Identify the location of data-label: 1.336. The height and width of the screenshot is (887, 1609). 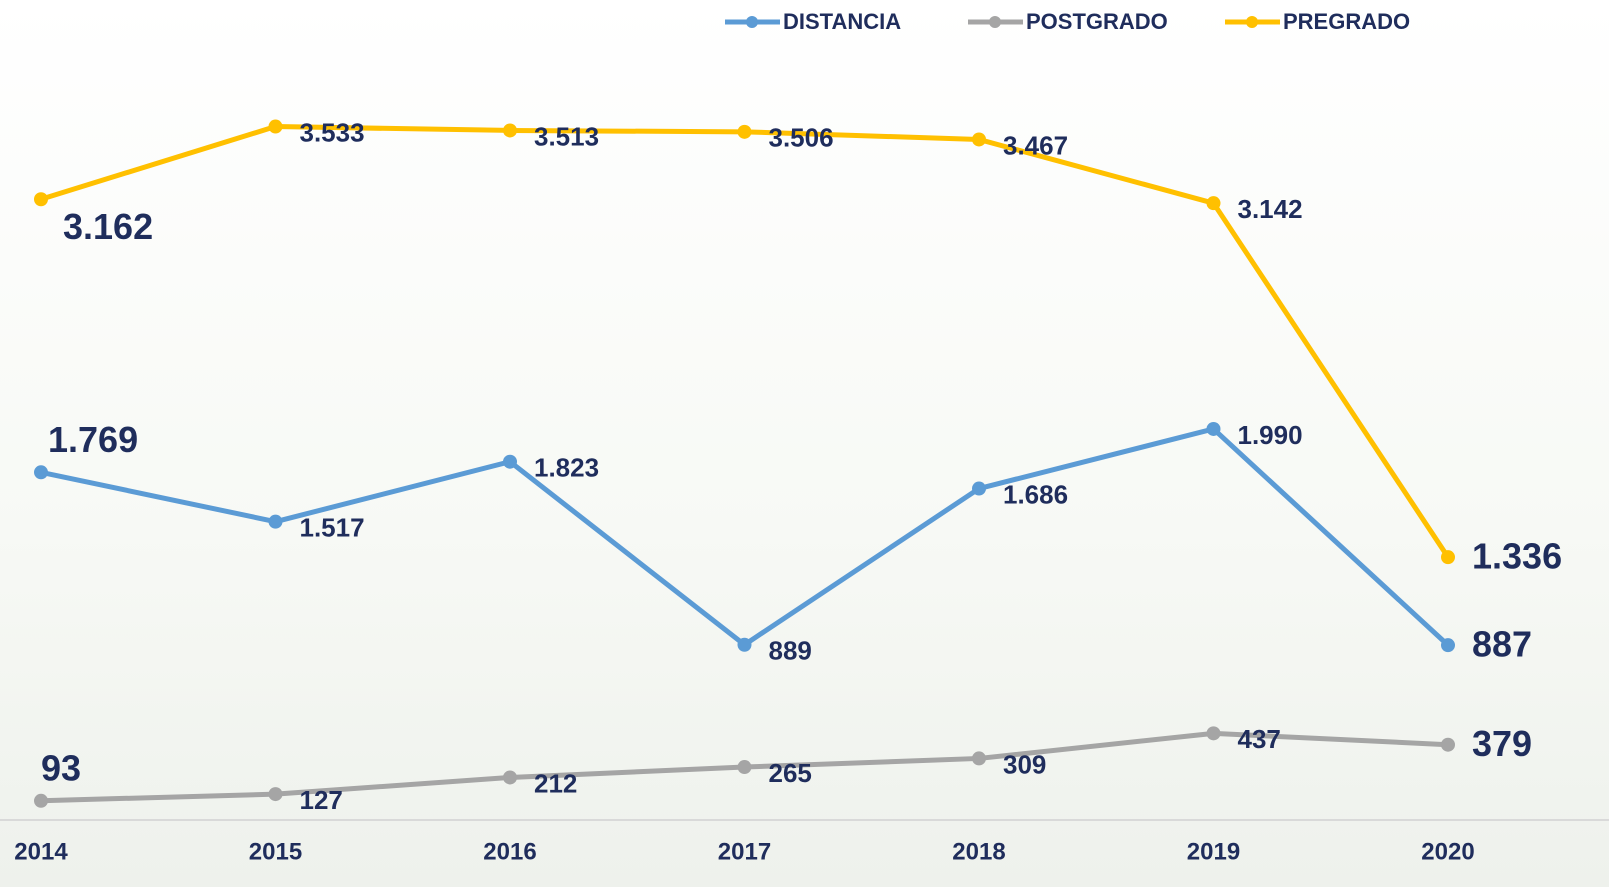
(1517, 556).